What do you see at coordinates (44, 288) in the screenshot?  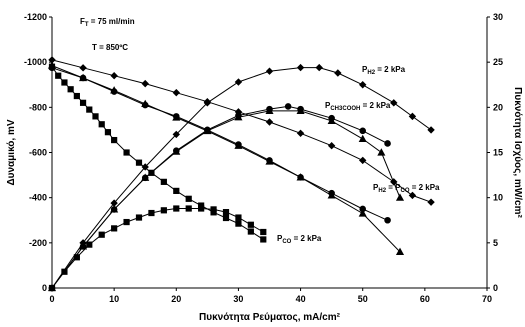 I see `y-left-tick-label: 0` at bounding box center [44, 288].